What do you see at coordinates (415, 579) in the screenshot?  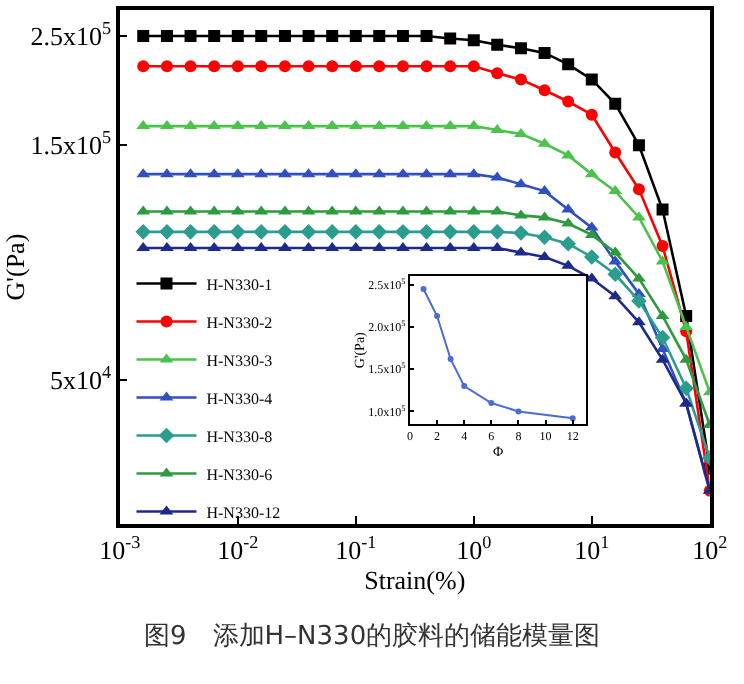 I see `x-axis-title: Strain(%)` at bounding box center [415, 579].